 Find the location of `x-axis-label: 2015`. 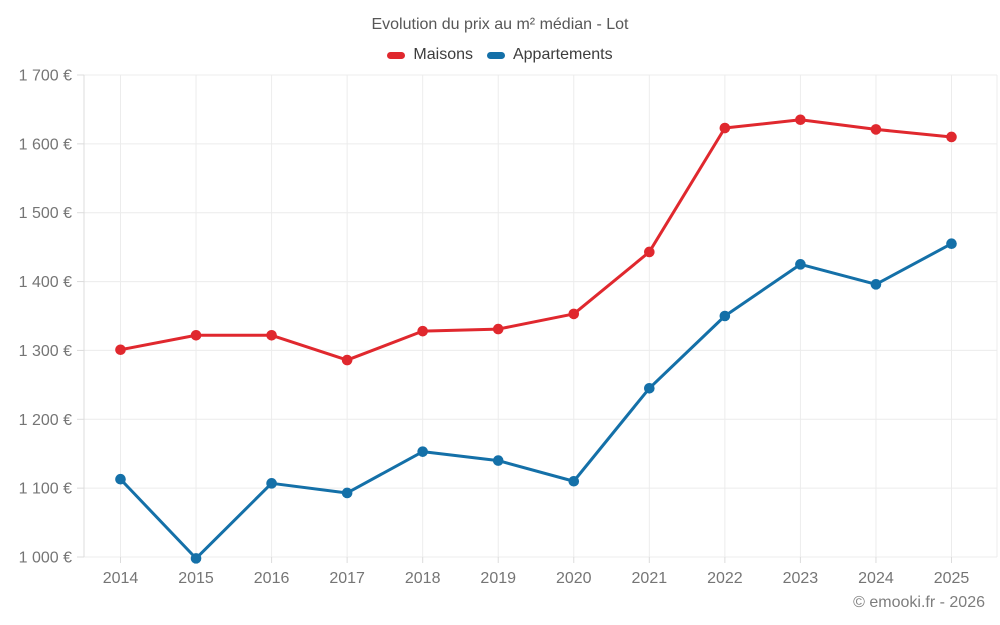

x-axis-label: 2015 is located at coordinates (196, 578).